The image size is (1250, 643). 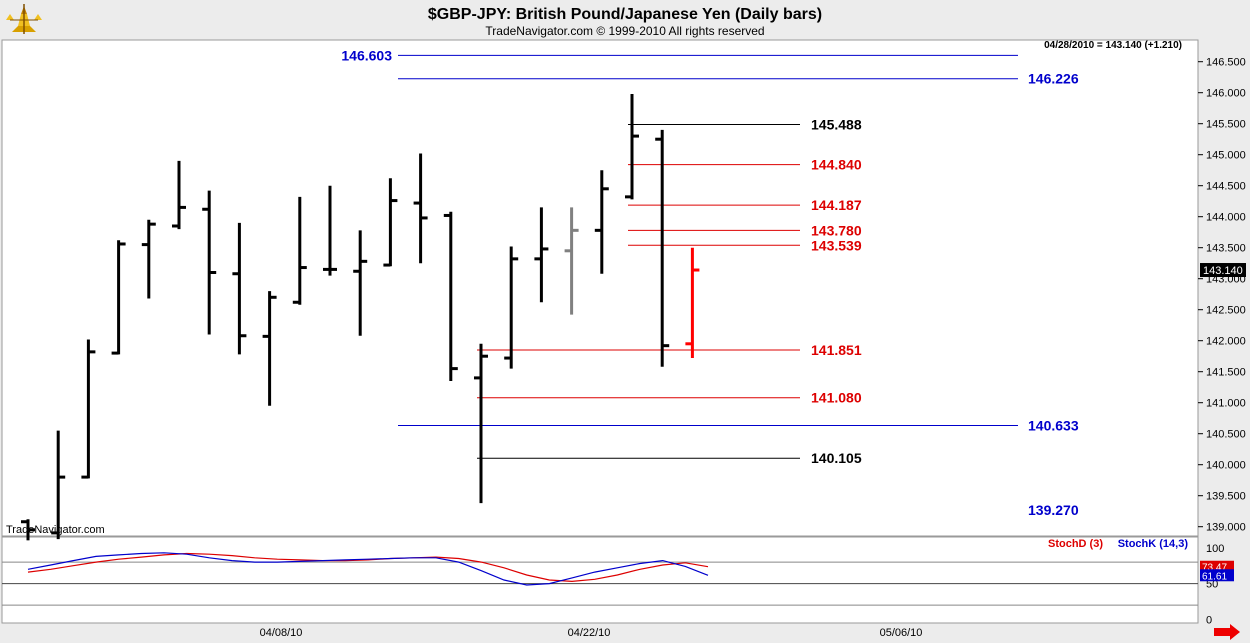 I want to click on scroll-right-icon, so click(x=1227, y=632).